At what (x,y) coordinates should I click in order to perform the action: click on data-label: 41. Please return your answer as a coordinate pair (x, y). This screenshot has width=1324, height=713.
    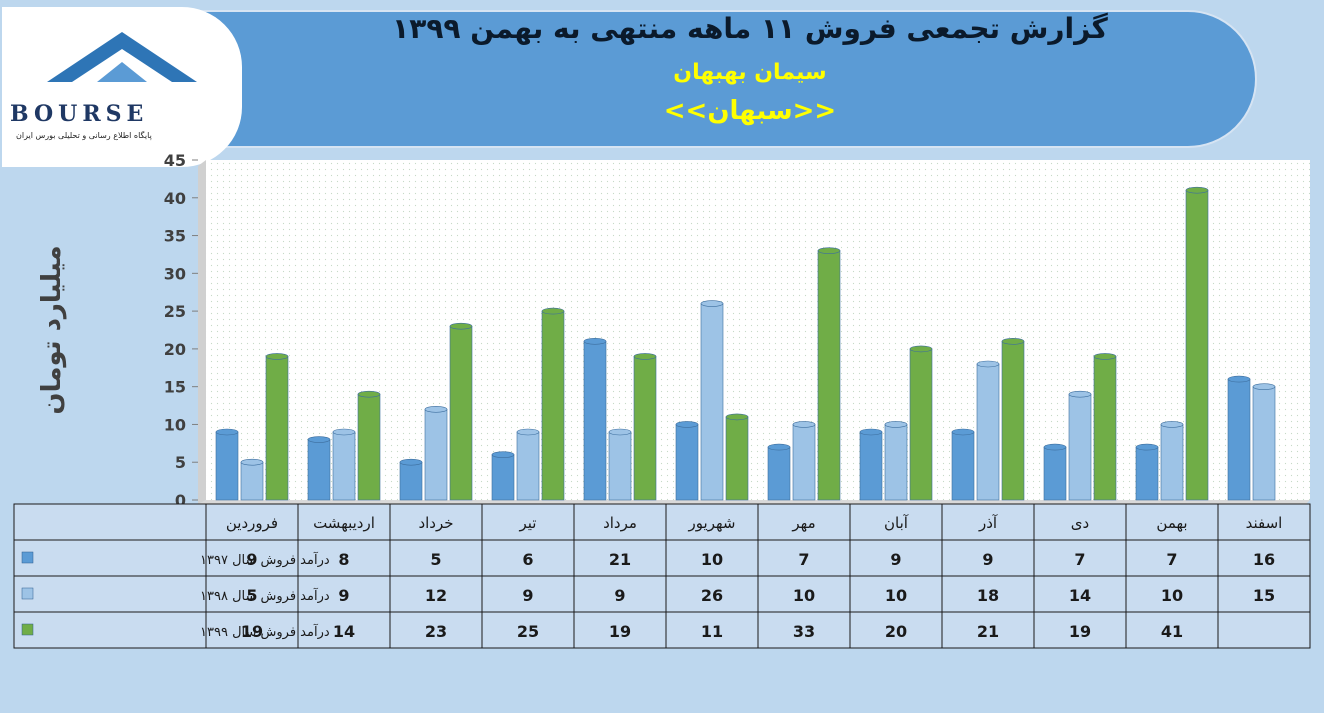
    Looking at the image, I should click on (1172, 631).